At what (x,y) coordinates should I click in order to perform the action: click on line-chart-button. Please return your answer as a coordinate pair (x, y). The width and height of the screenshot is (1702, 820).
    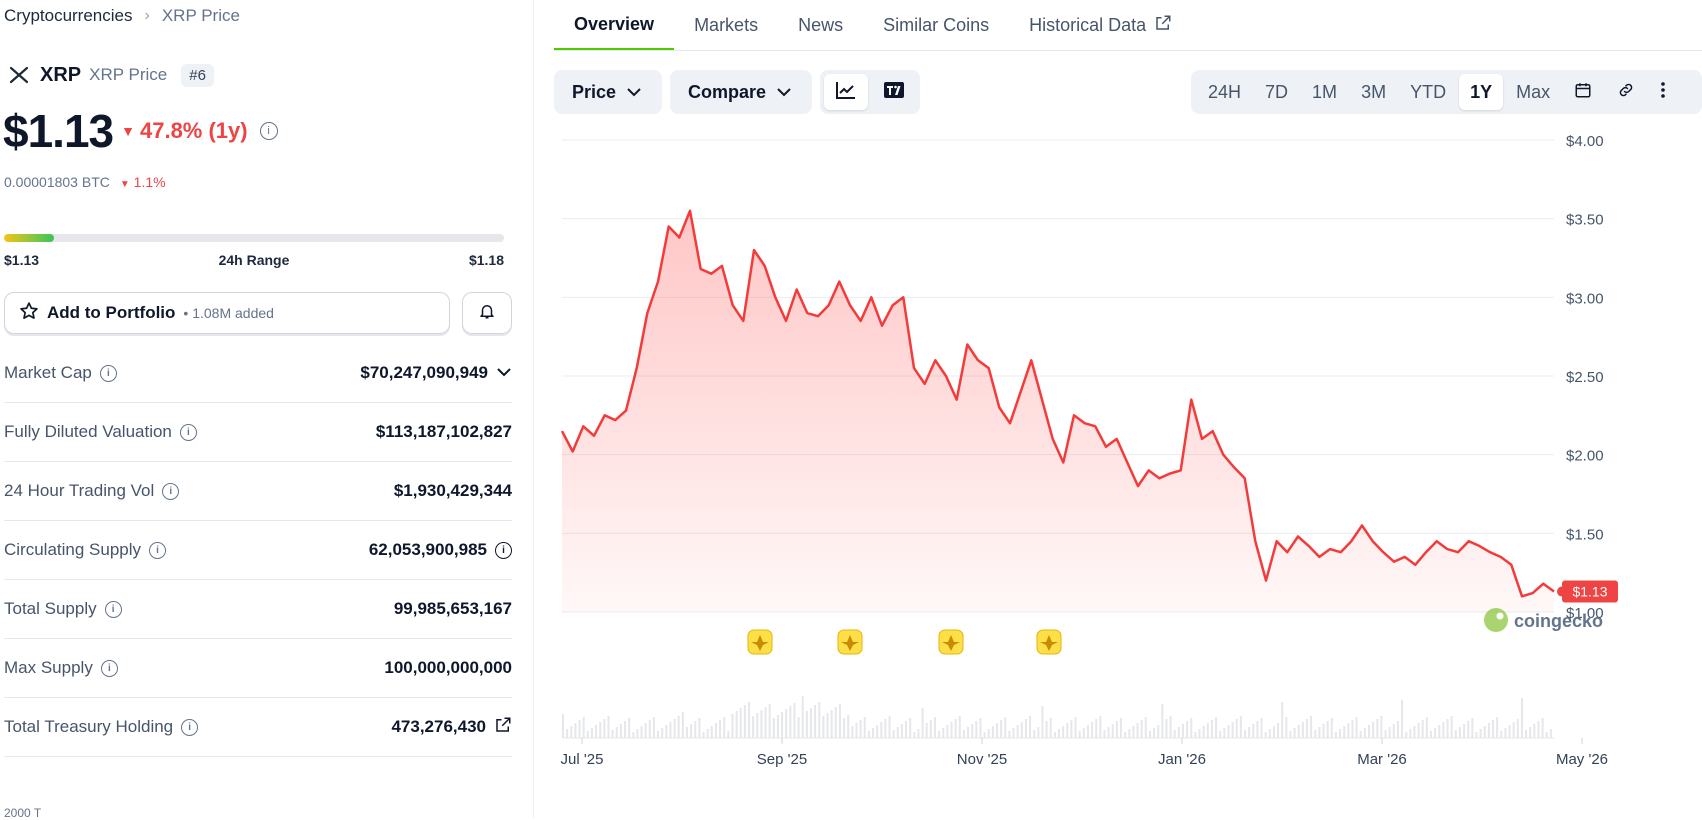
    Looking at the image, I should click on (846, 92).